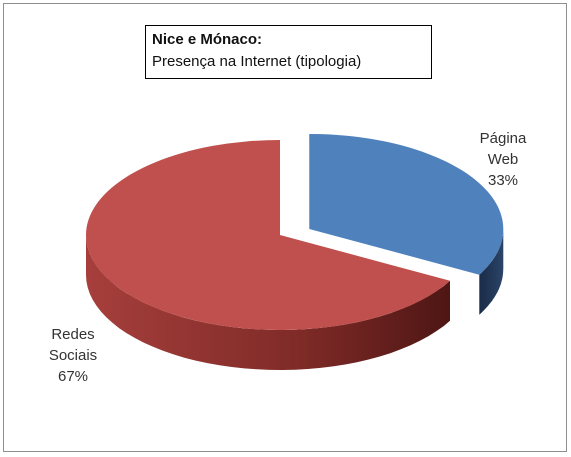  I want to click on slice-category: Página Web, so click(503, 149).